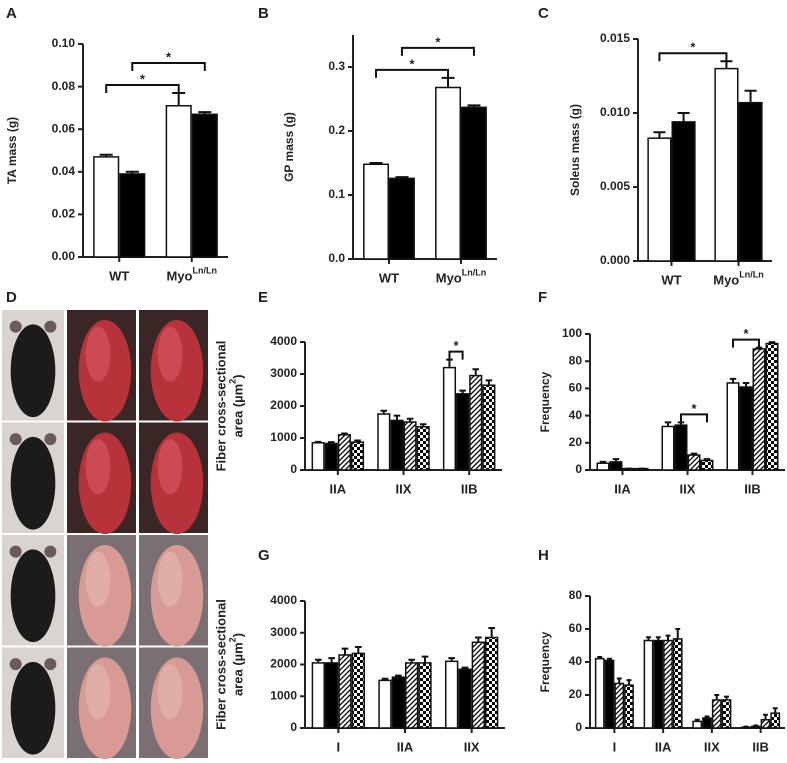 Image resolution: width=787 pixels, height=763 pixels. What do you see at coordinates (615, 746) in the screenshot?
I see `x-tick-label: I` at bounding box center [615, 746].